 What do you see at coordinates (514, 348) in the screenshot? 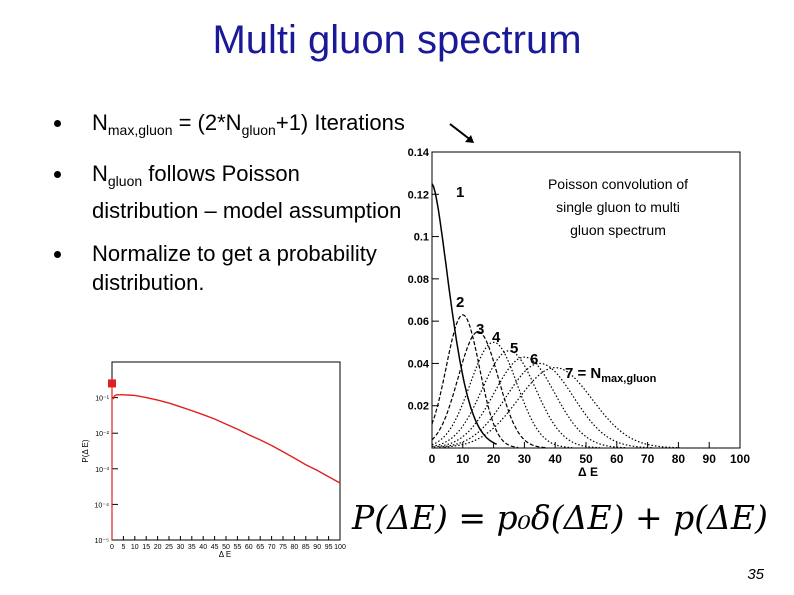
I see `curve-label-5: 5` at bounding box center [514, 348].